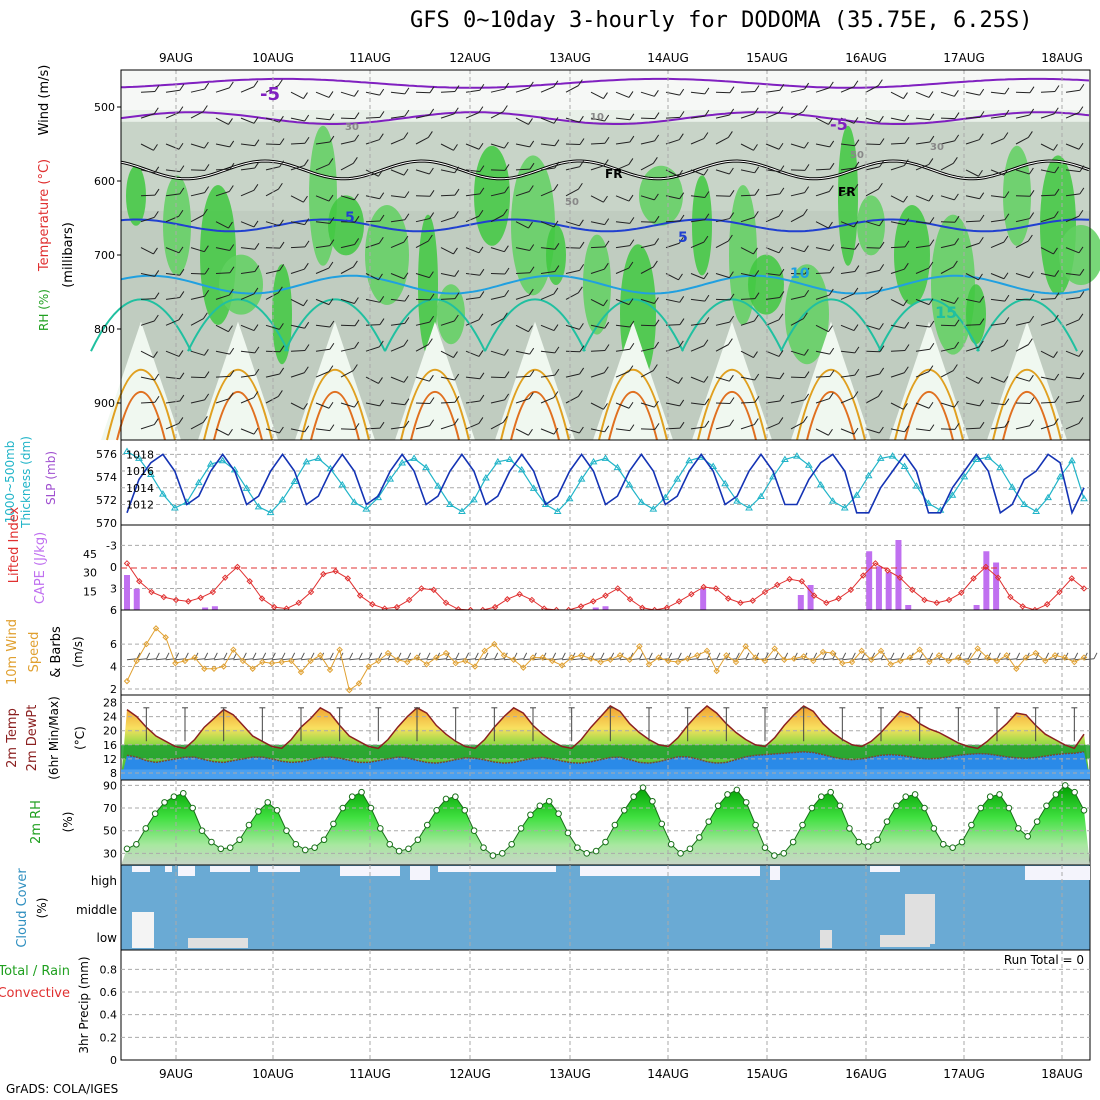  I want to click on series-temp, so click(605, 727).